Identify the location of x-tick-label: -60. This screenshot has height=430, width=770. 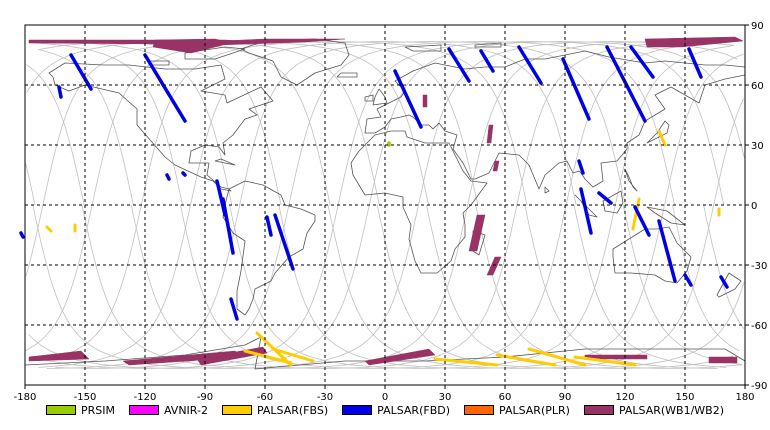
(265, 396).